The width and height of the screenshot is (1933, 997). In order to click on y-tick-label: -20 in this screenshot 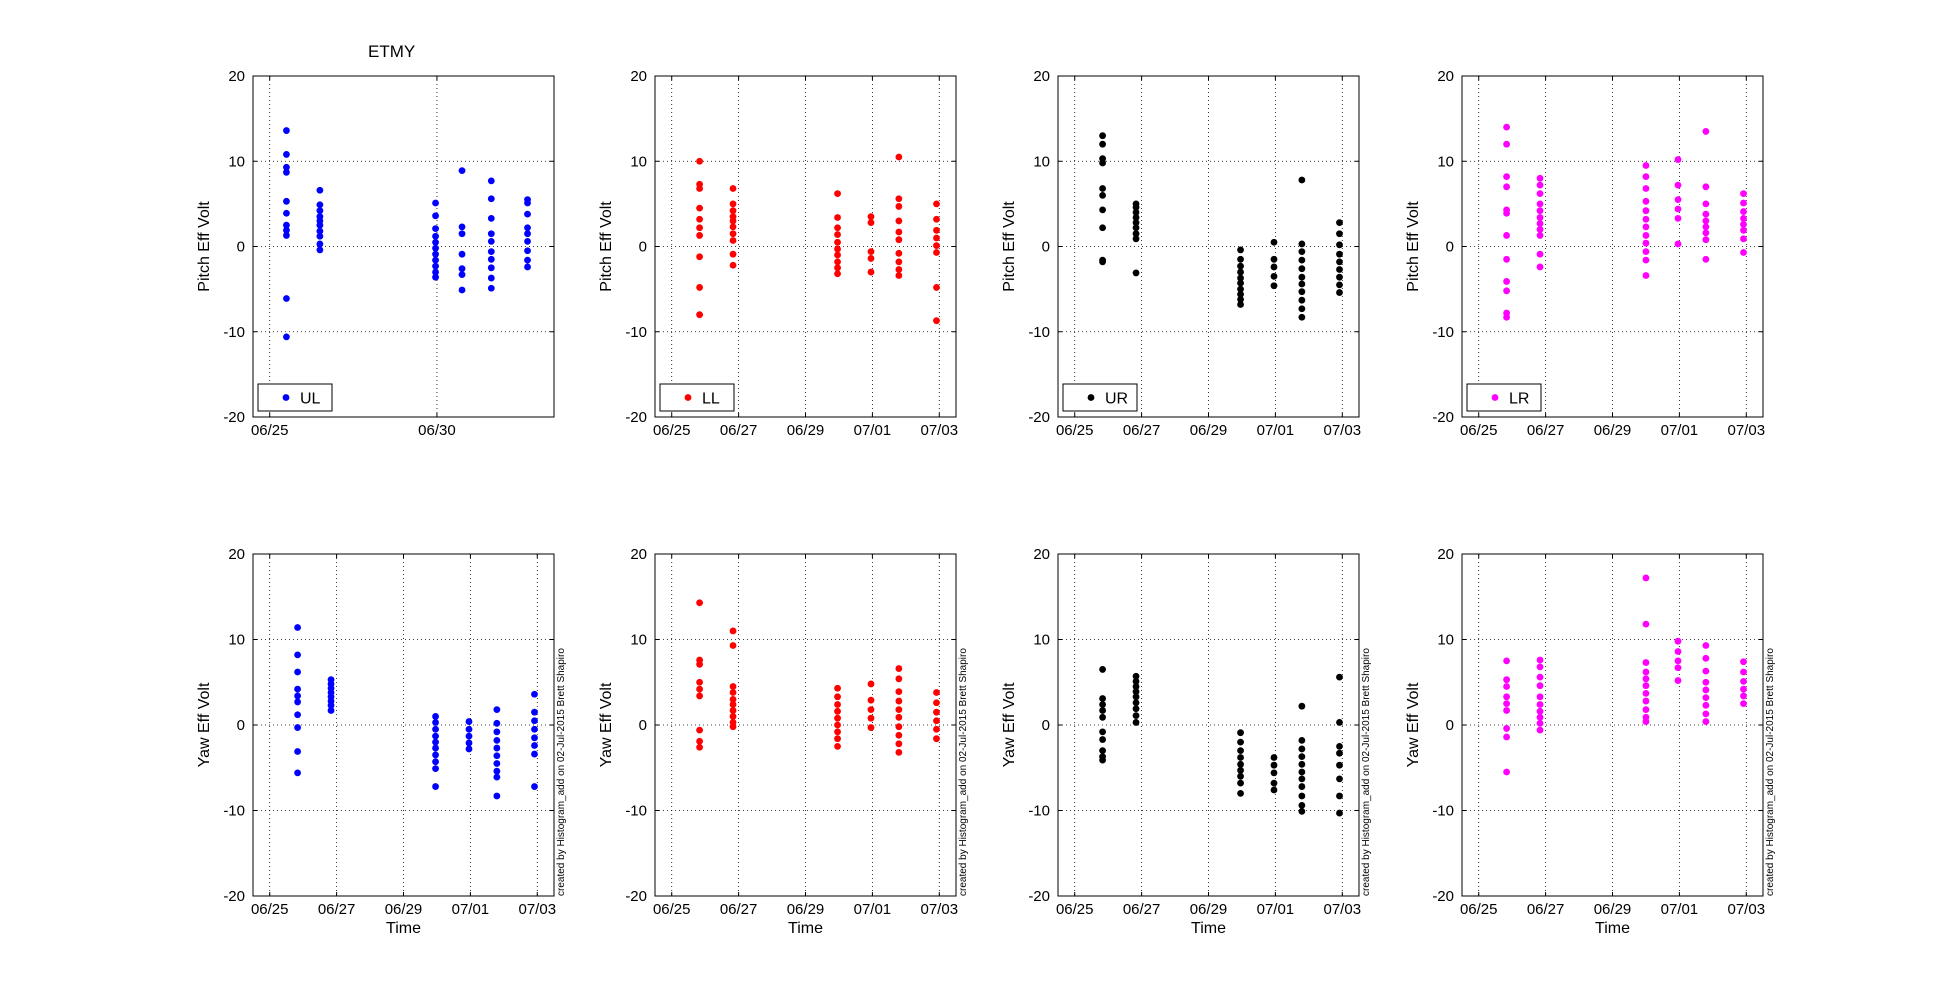, I will do `click(636, 417)`.